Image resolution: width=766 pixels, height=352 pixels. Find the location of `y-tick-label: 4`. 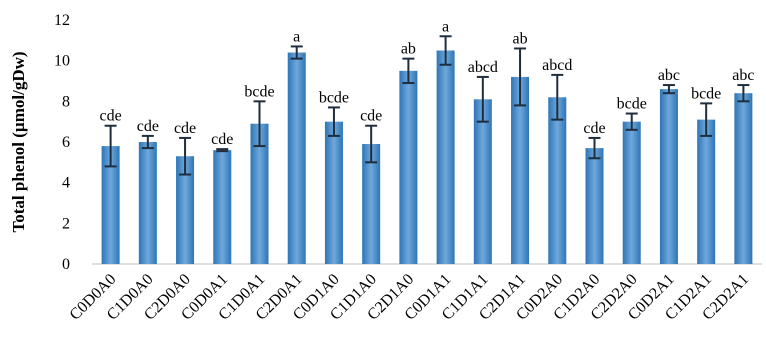

y-tick-label: 4 is located at coordinates (66, 183).